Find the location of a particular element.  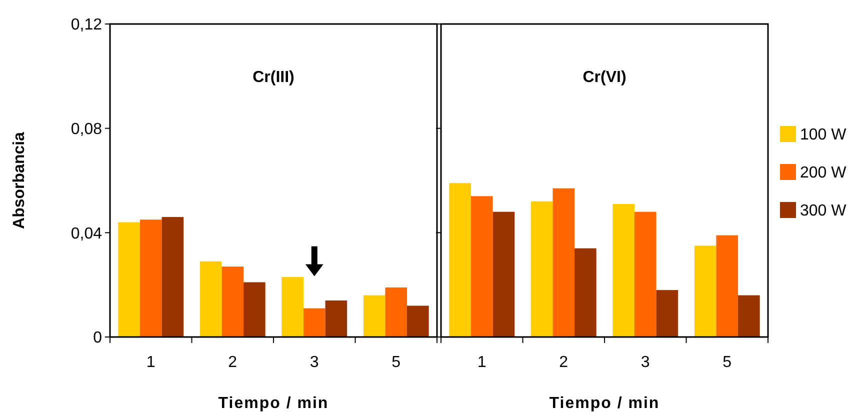

text: Cr(VI) is located at coordinates (604, 77).